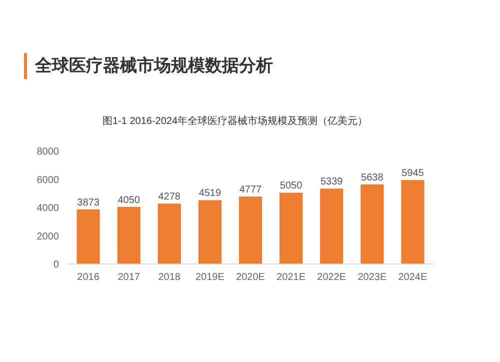 Image resolution: width=500 pixels, height=362 pixels. What do you see at coordinates (48, 152) in the screenshot?
I see `y-tick-label: 8000` at bounding box center [48, 152].